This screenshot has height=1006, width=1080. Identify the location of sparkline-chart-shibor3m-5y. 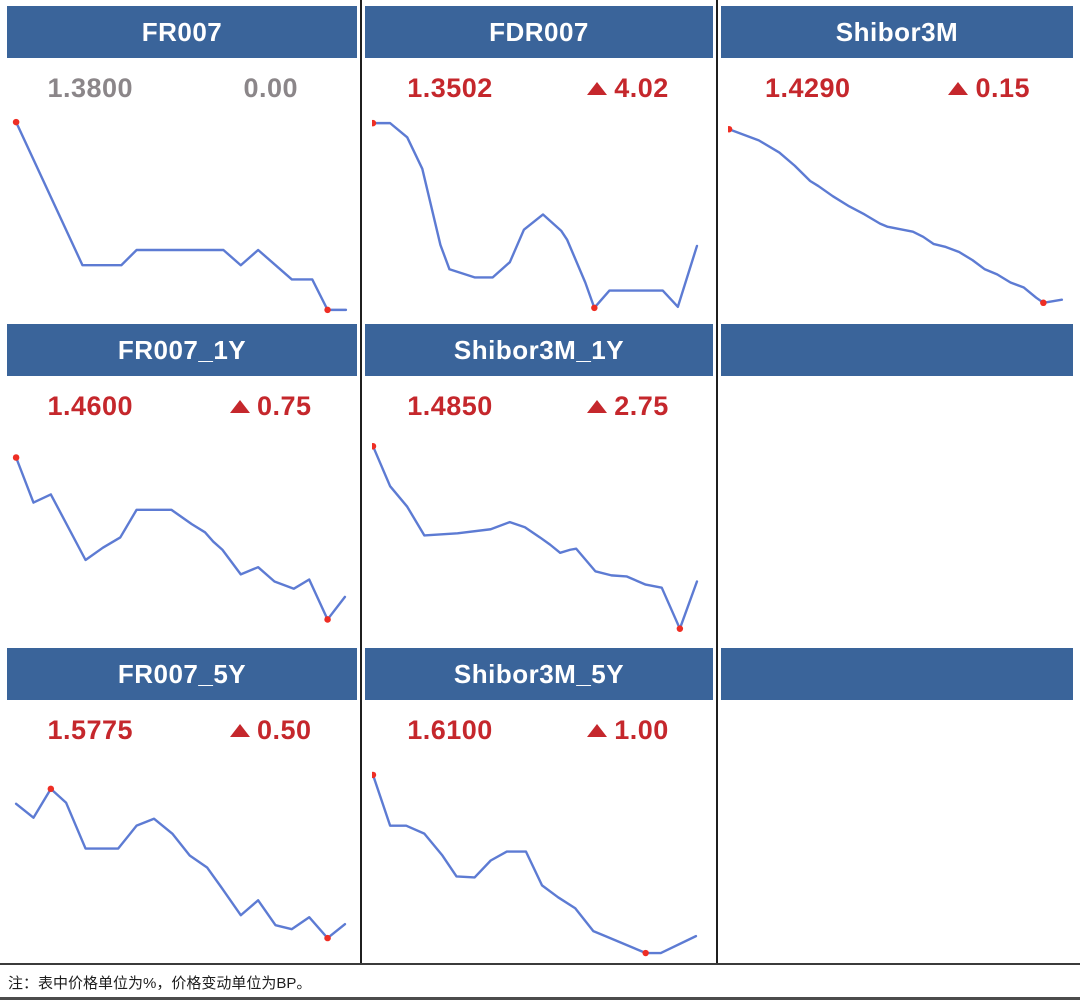
(538, 860).